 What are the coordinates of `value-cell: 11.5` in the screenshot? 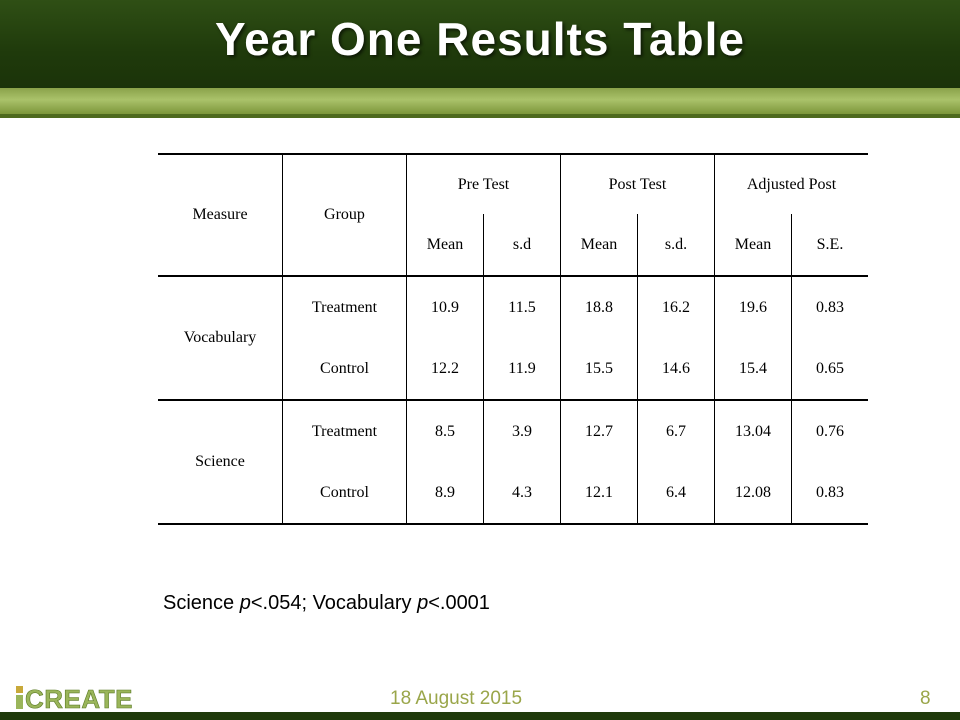 It's located at (522, 307).